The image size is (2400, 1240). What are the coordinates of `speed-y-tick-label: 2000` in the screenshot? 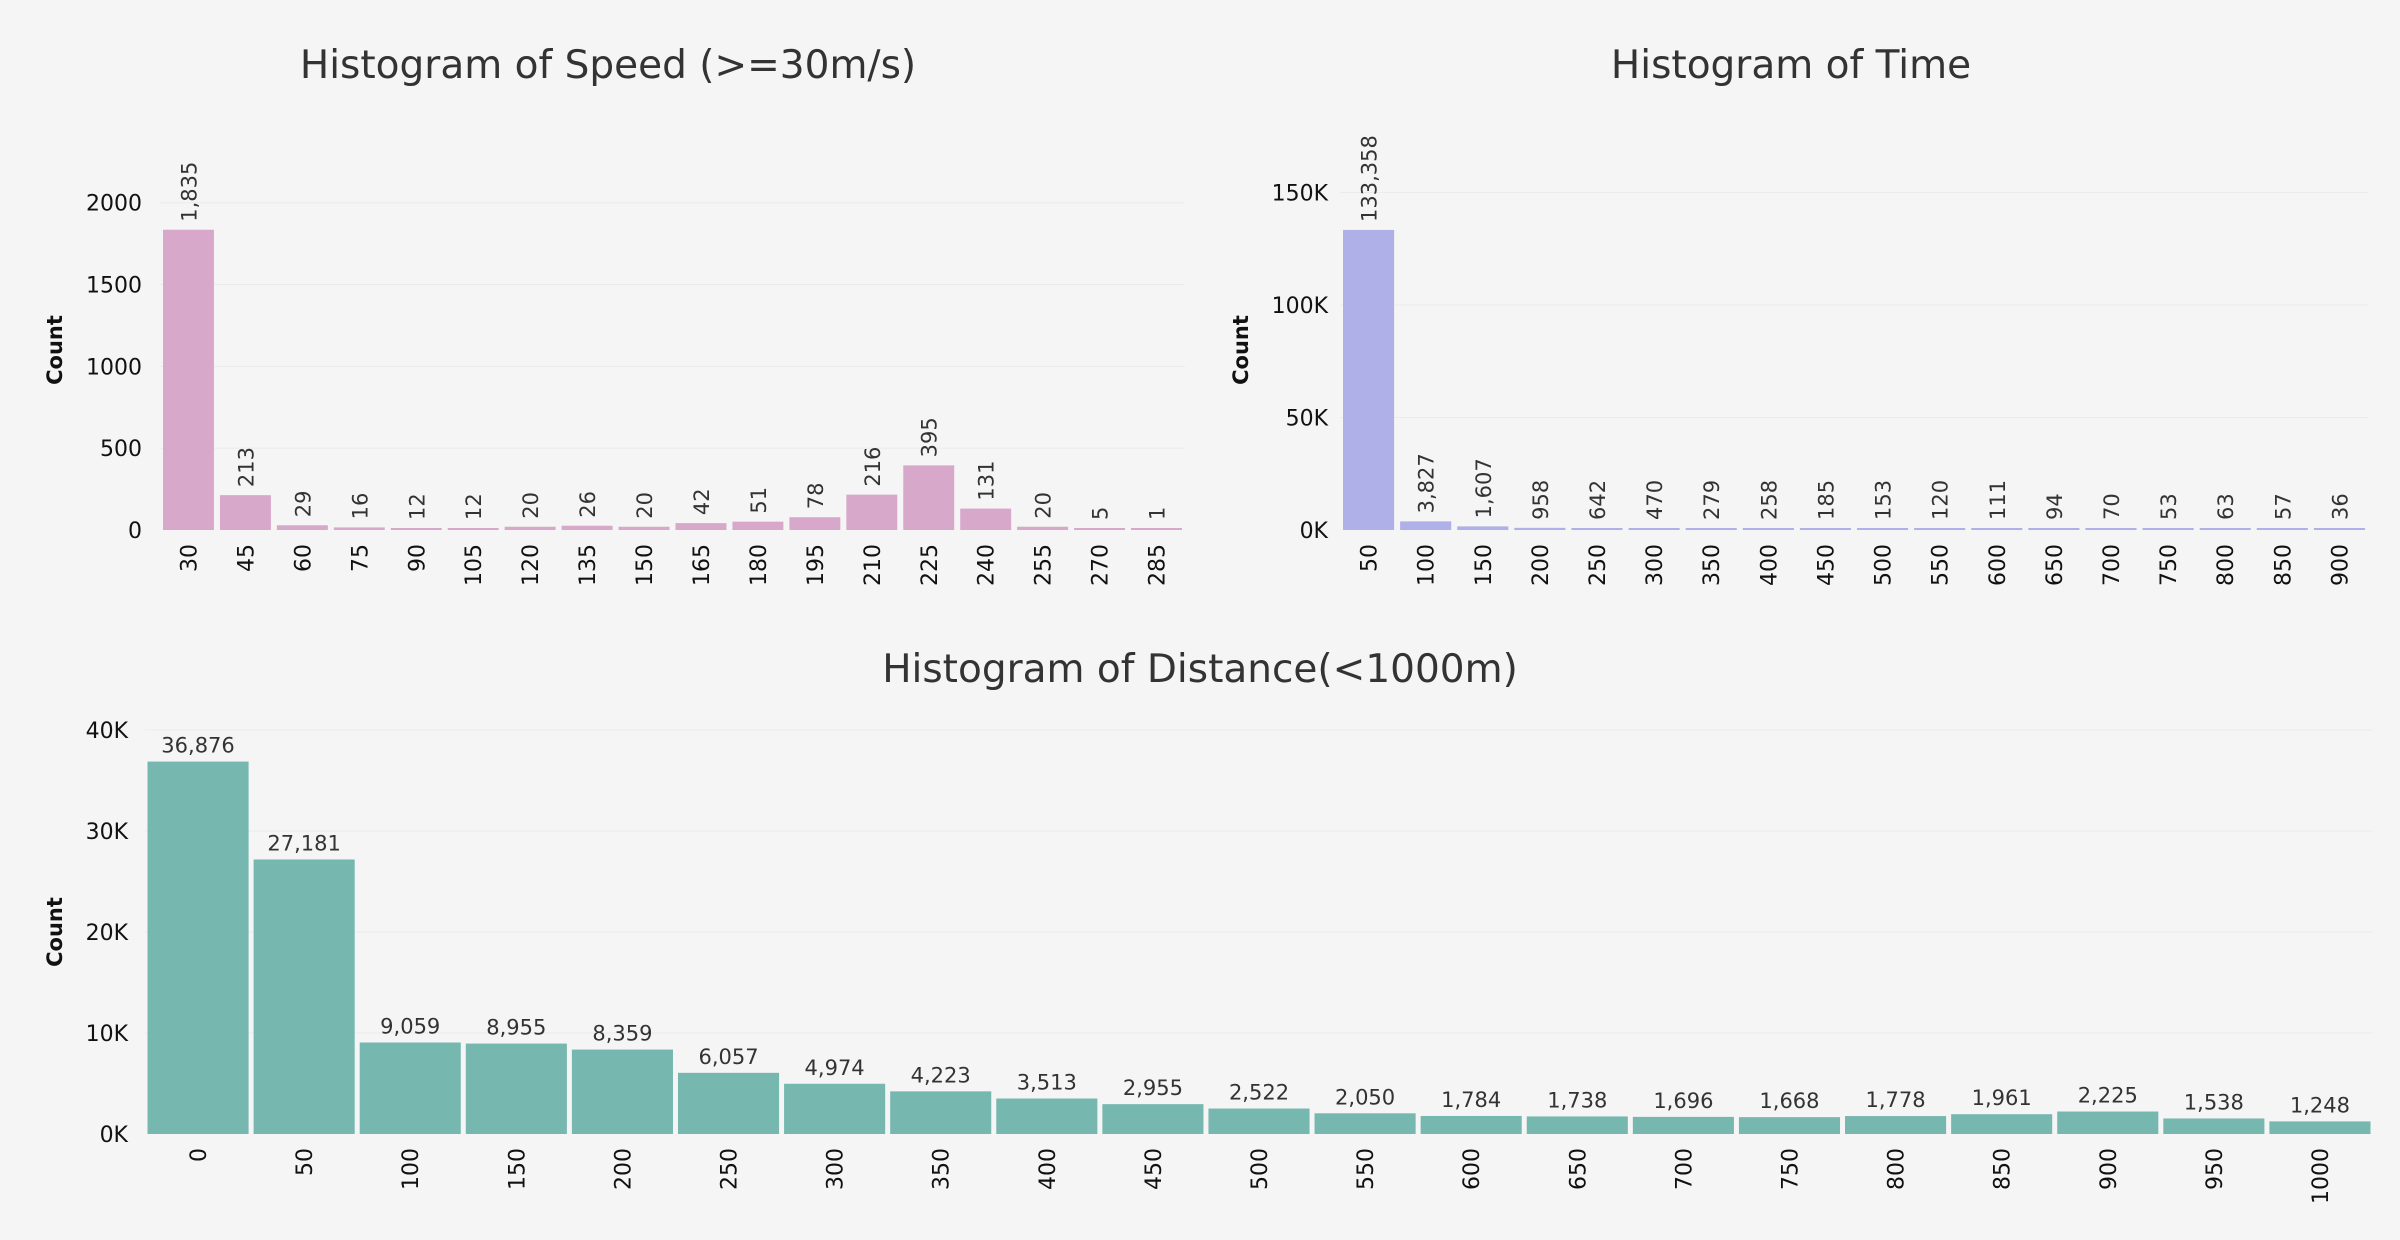 It's located at (114, 204).